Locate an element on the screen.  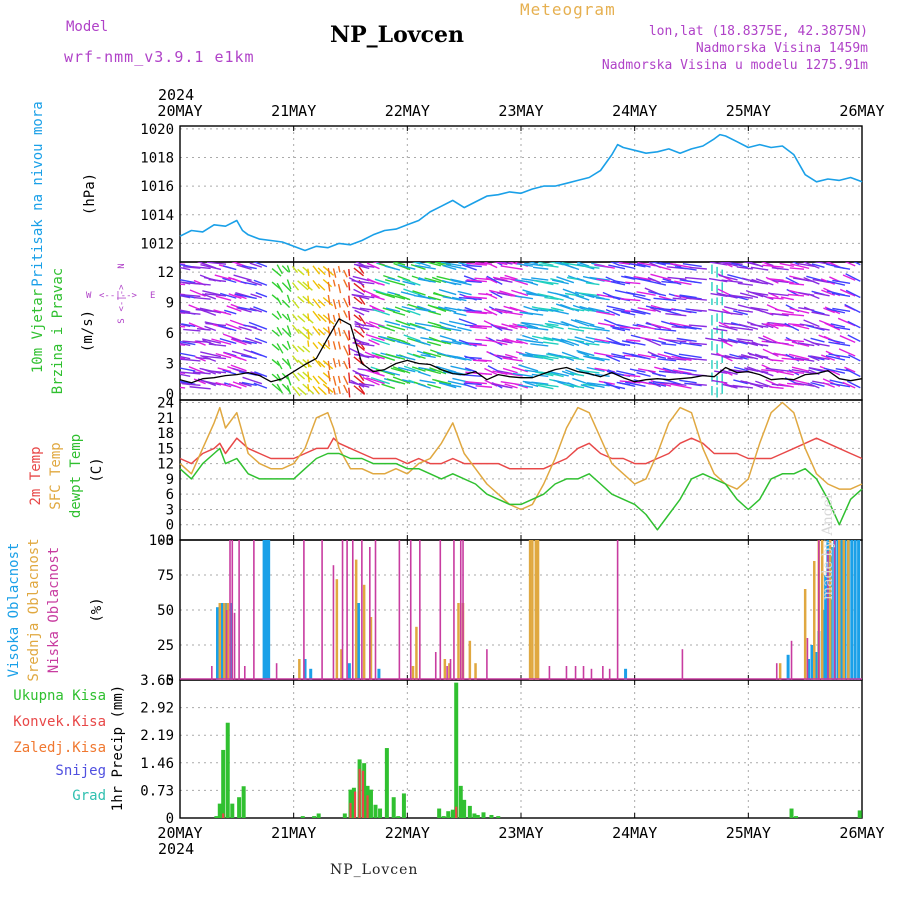
precip-legend-0: Ukupna Kisa is located at coordinates (59, 696).